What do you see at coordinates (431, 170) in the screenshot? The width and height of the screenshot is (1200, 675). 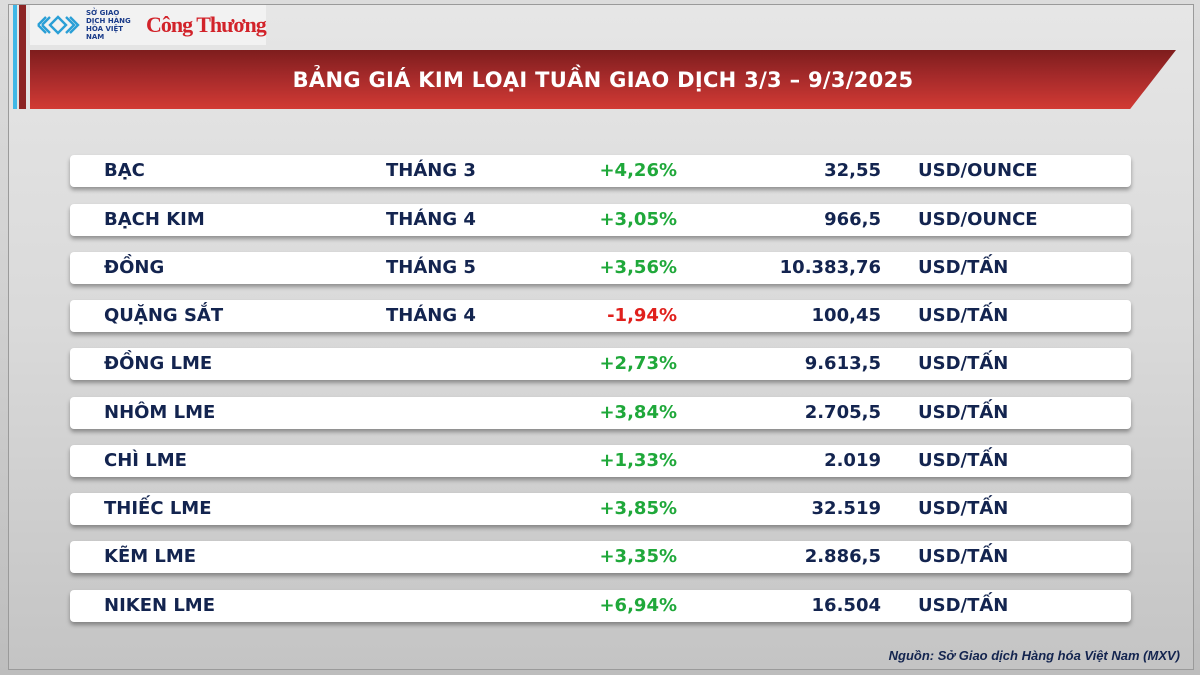 I see `contract-month: THÁNG 3` at bounding box center [431, 170].